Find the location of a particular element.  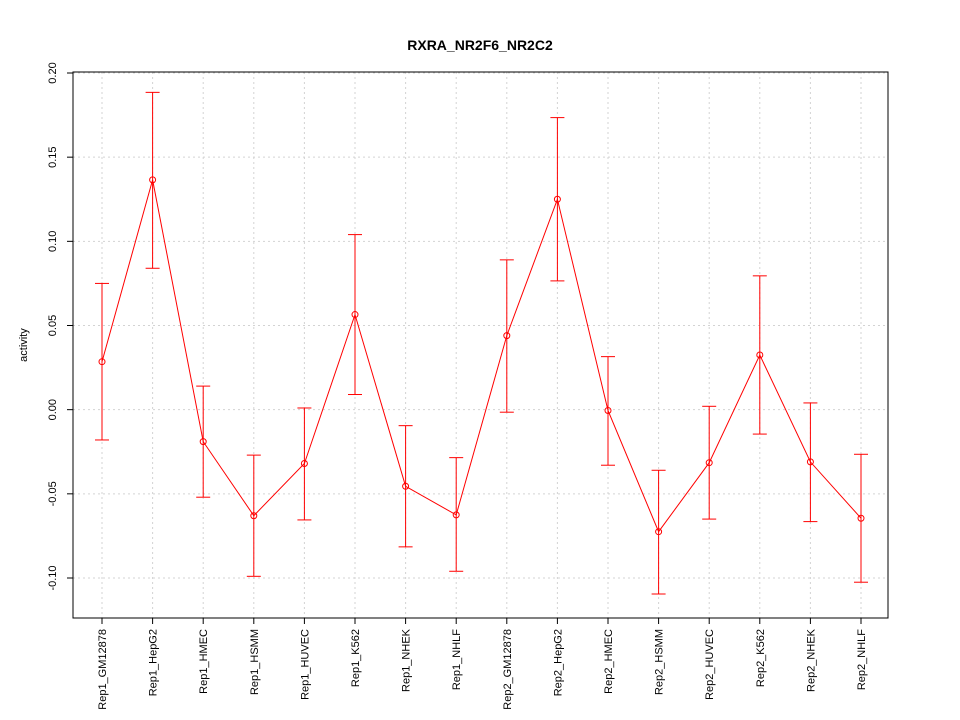

y-axis-label: activity is located at coordinates (24, 345).